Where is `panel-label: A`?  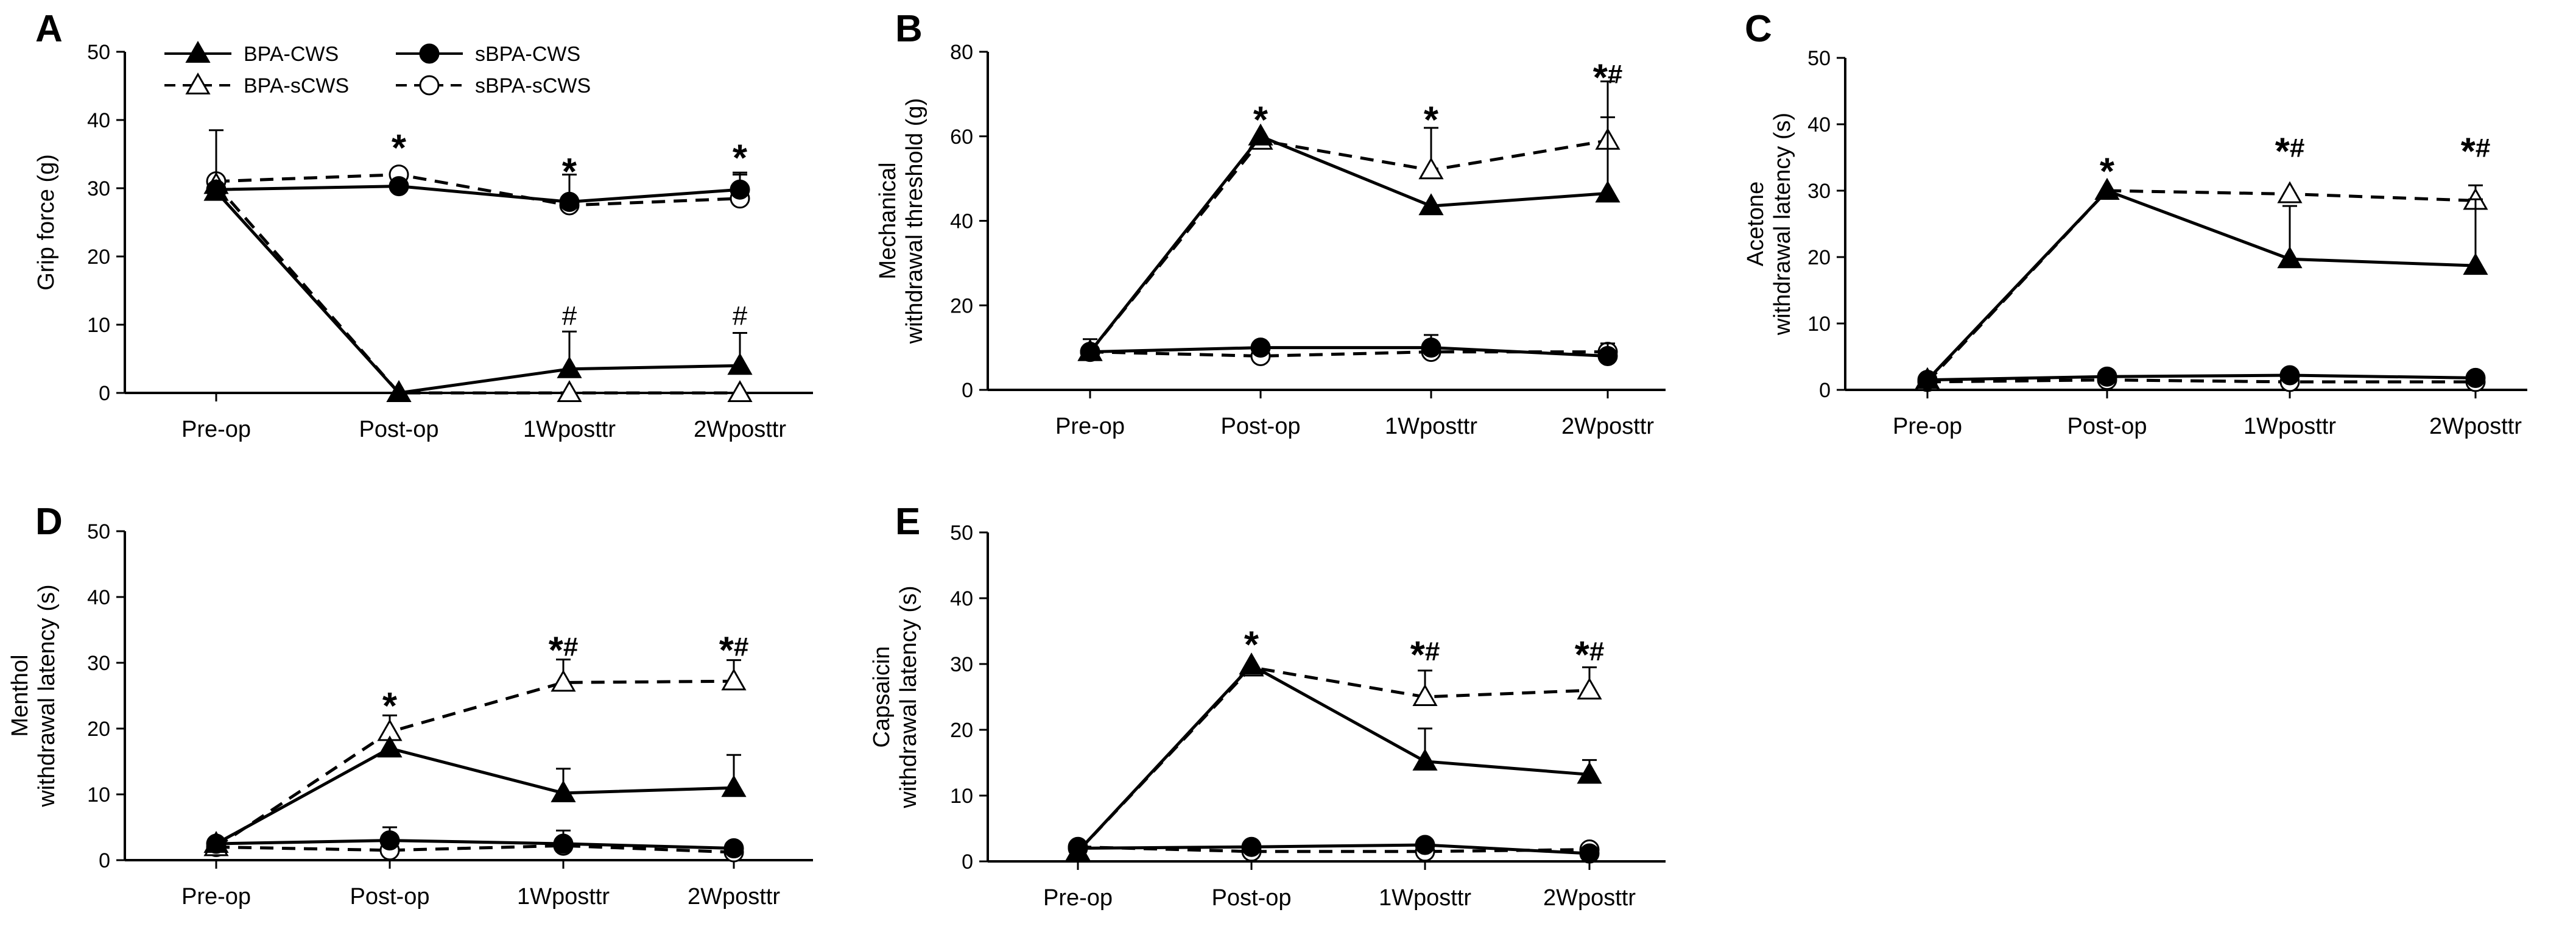
panel-label: A is located at coordinates (49, 29).